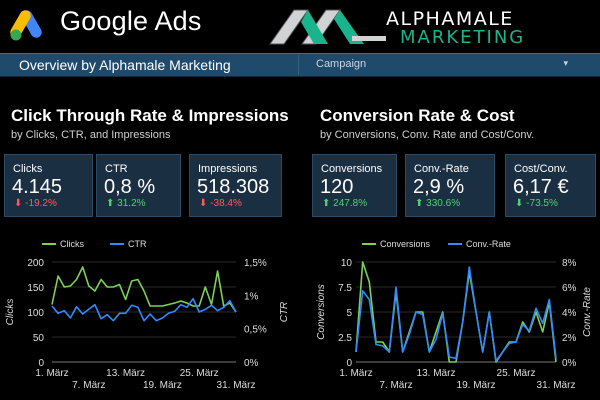 This screenshot has height=400, width=600. What do you see at coordinates (144, 289) in the screenshot?
I see `series-line-clicks` at bounding box center [144, 289].